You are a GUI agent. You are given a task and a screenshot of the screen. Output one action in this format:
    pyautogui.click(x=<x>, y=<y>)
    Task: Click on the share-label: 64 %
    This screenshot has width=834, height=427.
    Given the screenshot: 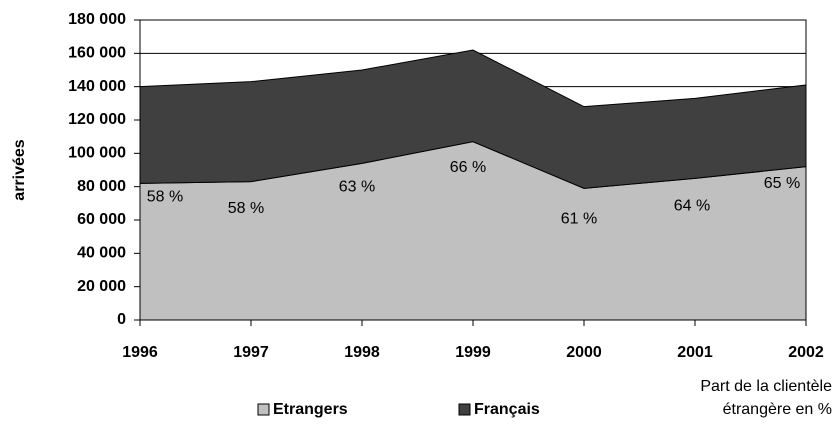 What is the action you would take?
    pyautogui.click(x=692, y=206)
    